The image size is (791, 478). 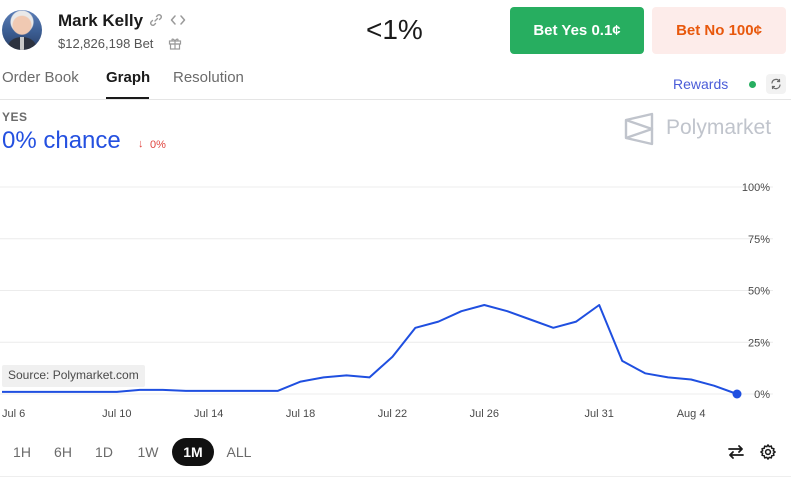 I want to click on x-tick-label: Jul 10, so click(x=116, y=414).